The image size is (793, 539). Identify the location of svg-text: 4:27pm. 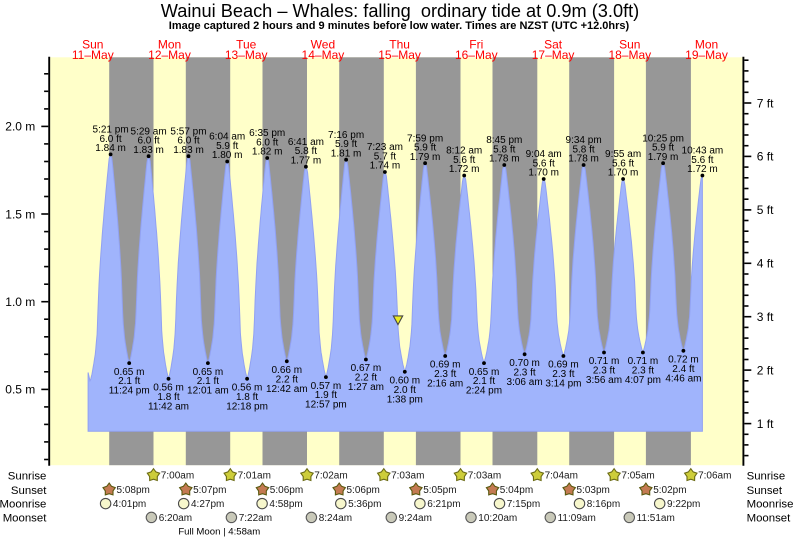
(207, 504).